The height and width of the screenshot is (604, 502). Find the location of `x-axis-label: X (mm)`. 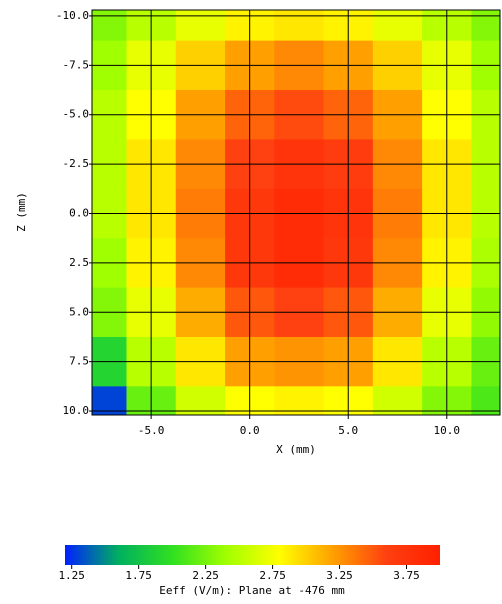

x-axis-label: X (mm) is located at coordinates (296, 449).